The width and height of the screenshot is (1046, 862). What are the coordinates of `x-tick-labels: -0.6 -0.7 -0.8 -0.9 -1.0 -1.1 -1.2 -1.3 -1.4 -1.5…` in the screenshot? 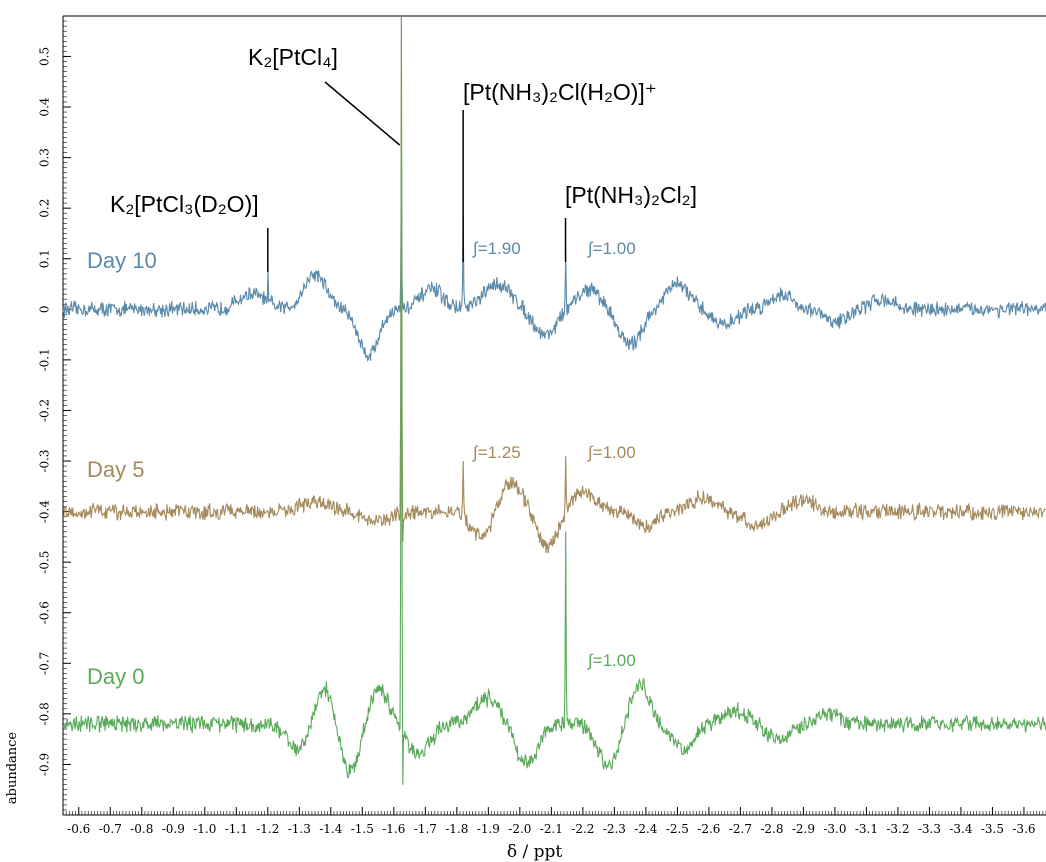 It's located at (551, 821).